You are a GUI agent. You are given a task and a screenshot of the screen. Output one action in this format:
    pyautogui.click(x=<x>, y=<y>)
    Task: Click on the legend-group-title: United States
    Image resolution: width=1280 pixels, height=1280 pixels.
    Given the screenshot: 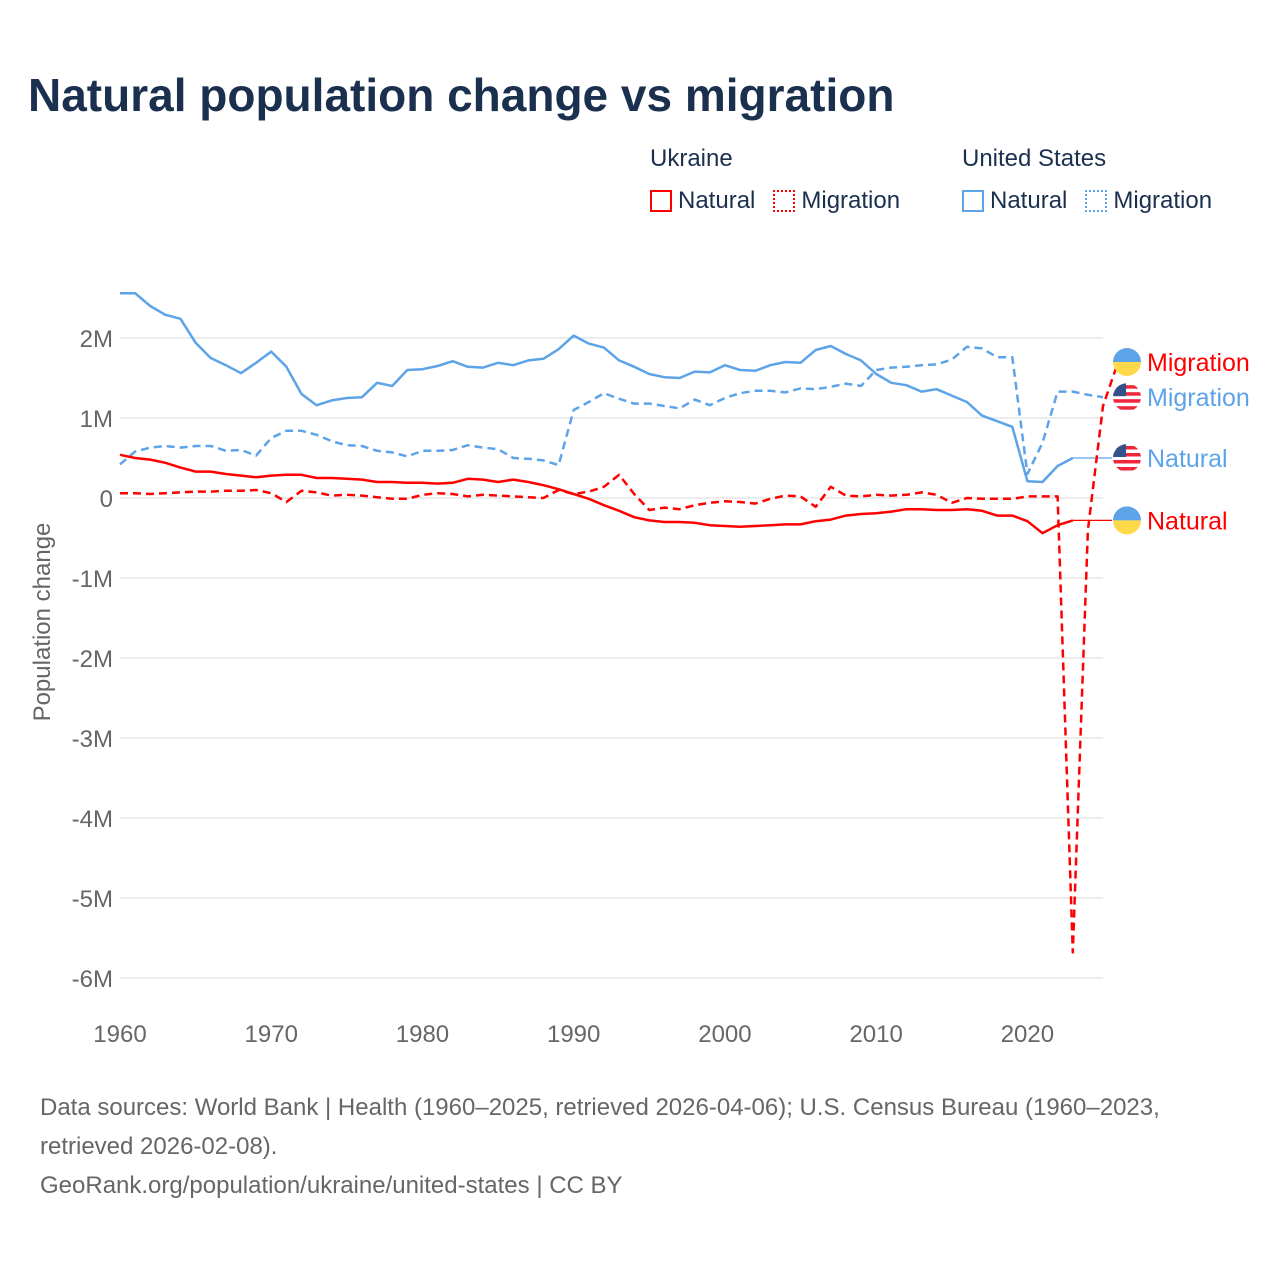 What is the action you would take?
    pyautogui.click(x=1034, y=158)
    